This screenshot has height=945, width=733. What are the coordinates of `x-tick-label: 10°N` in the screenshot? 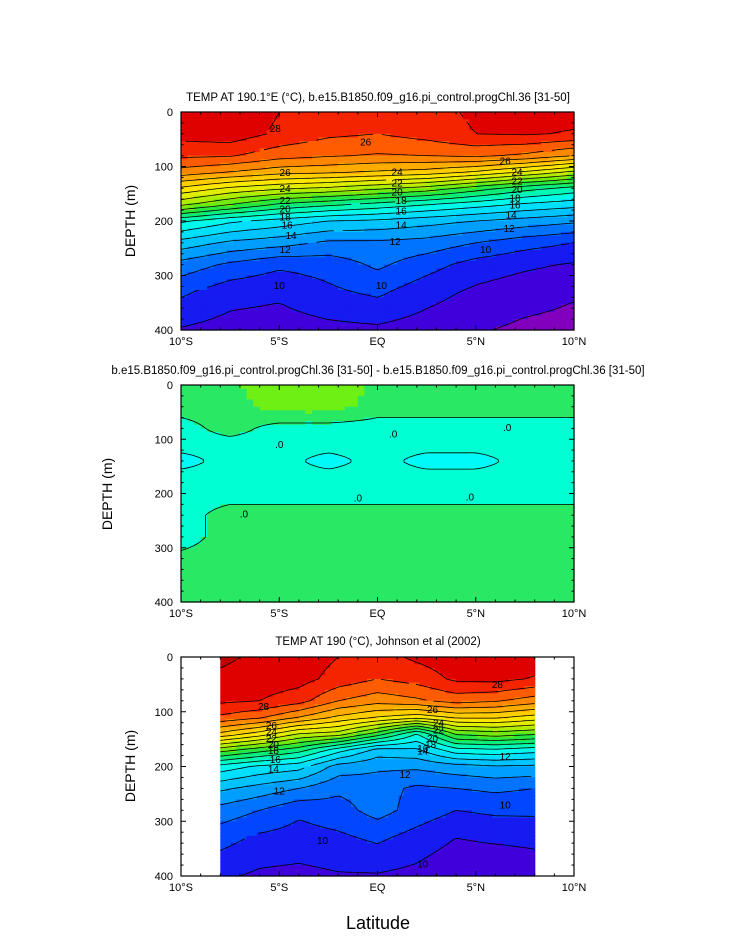 It's located at (574, 342).